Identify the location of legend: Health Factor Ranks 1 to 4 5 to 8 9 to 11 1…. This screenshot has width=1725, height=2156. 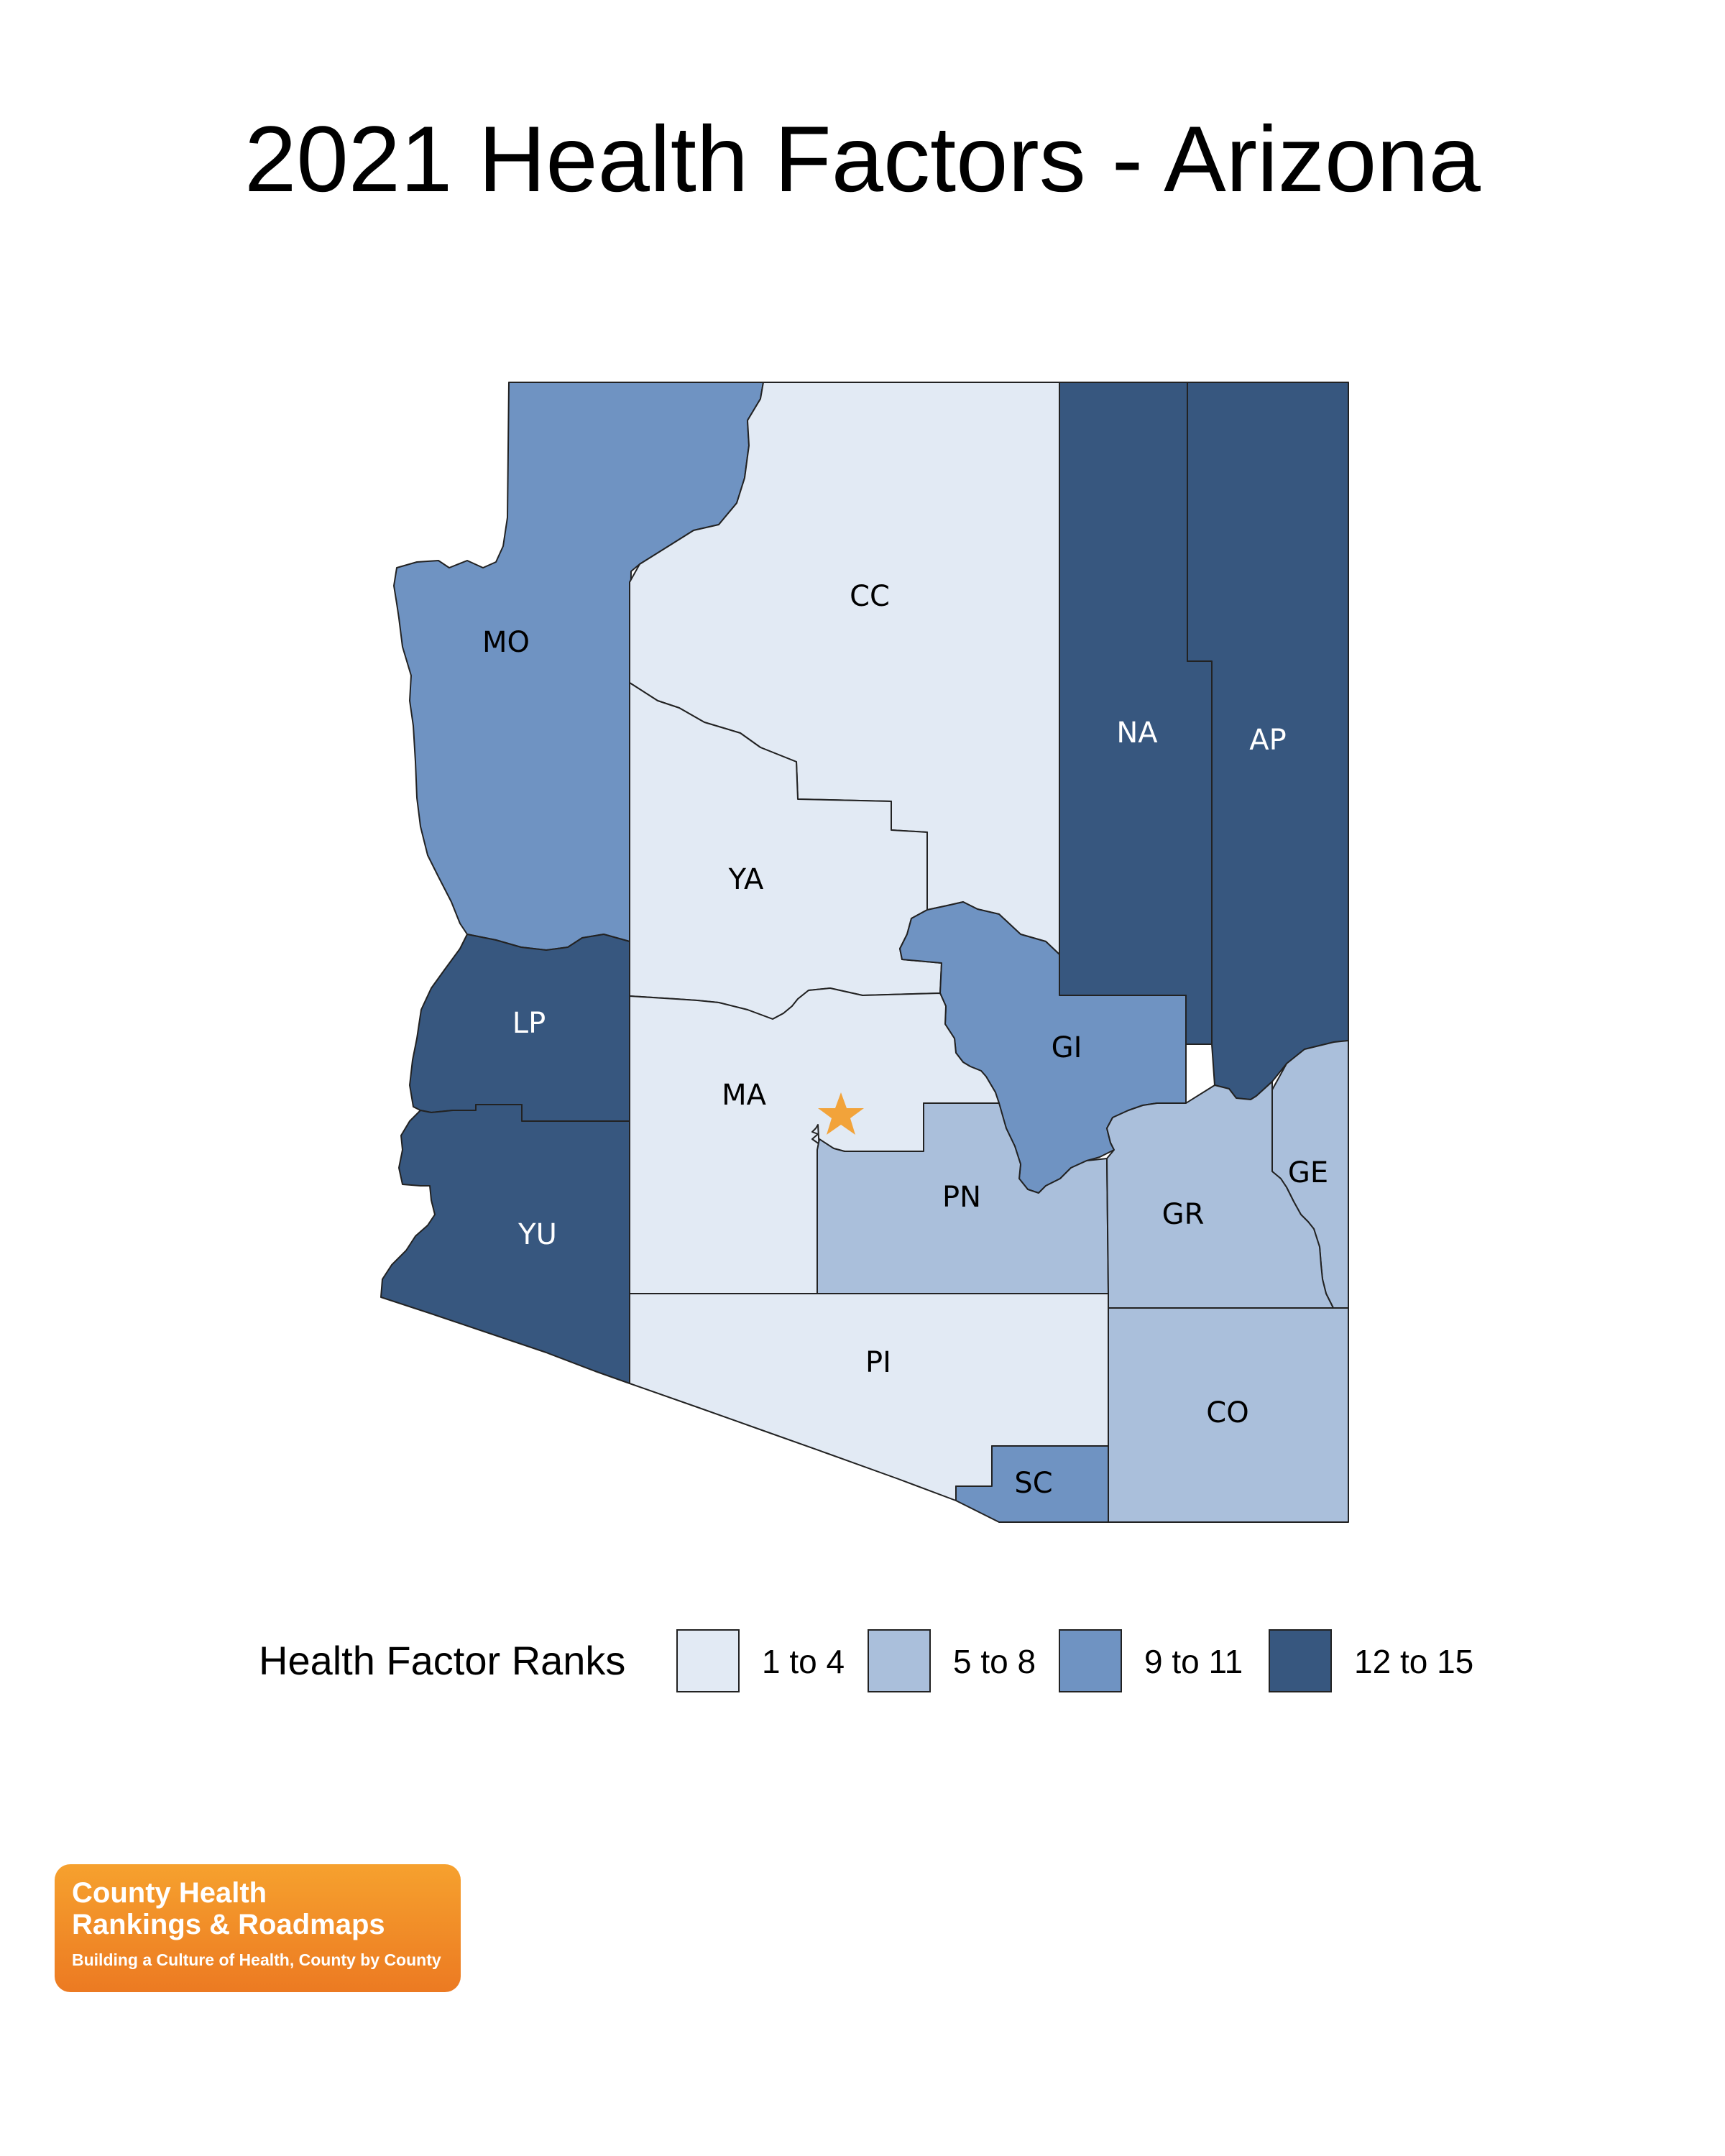
(866, 1660).